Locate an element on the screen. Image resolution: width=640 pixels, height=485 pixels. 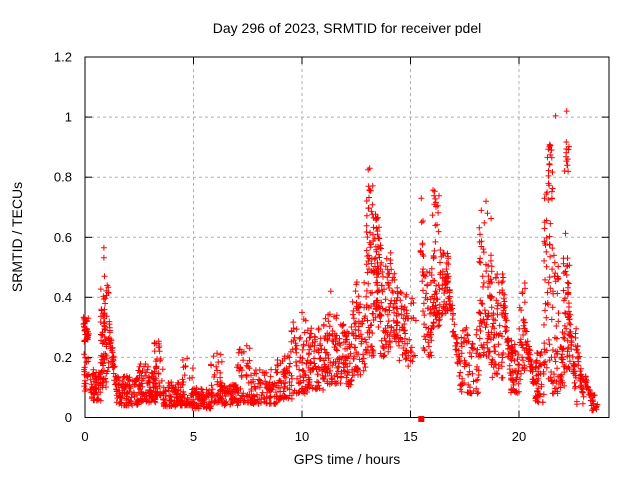
x-tick-label: 0 is located at coordinates (84, 436).